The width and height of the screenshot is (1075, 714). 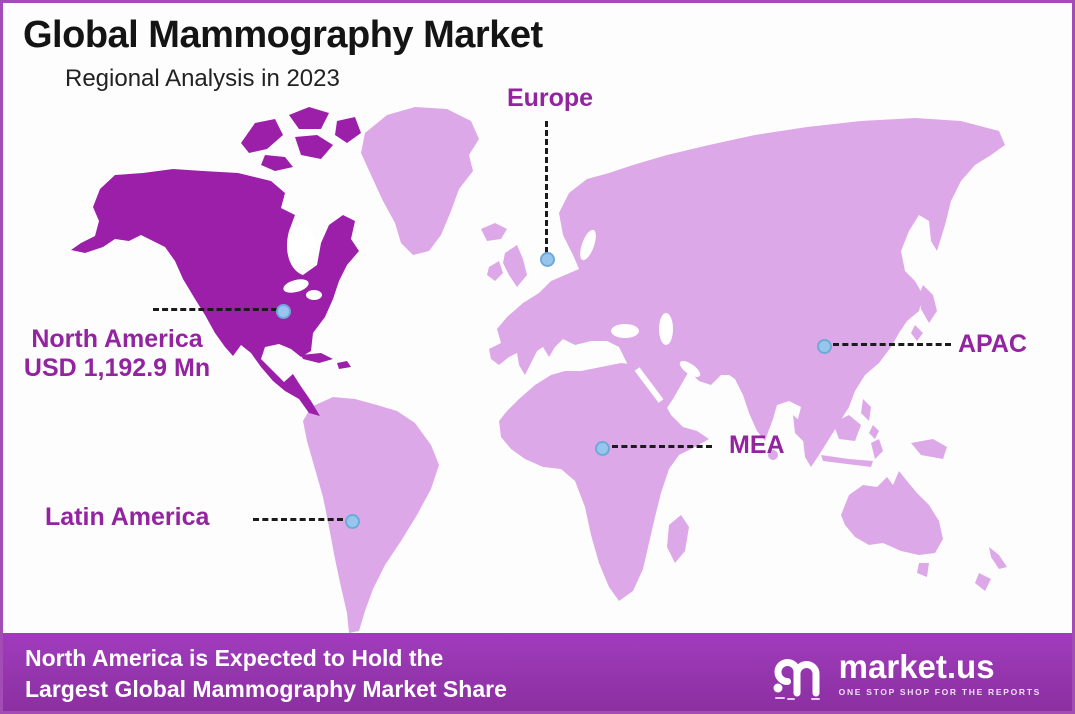 I want to click on apac-marker-dot, so click(x=824, y=346).